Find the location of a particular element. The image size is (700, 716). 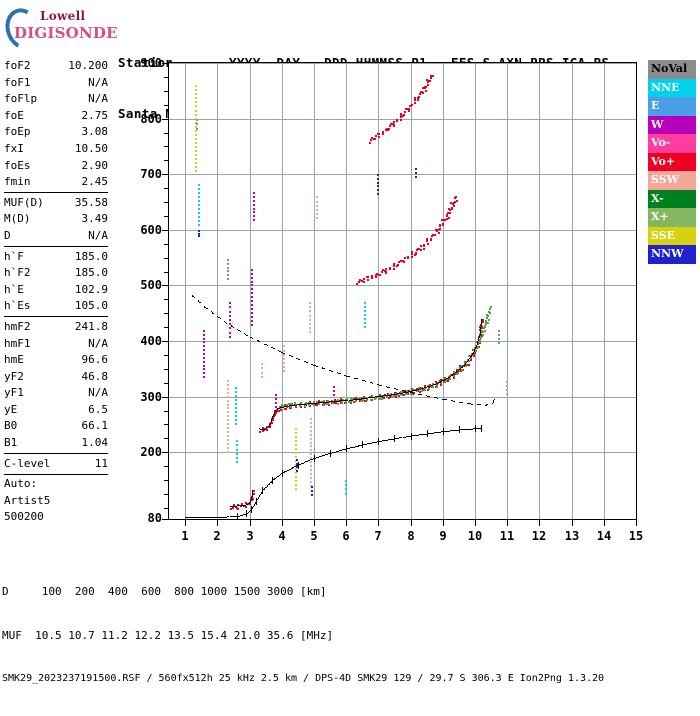

legend-item-e: E is located at coordinates (672, 106).